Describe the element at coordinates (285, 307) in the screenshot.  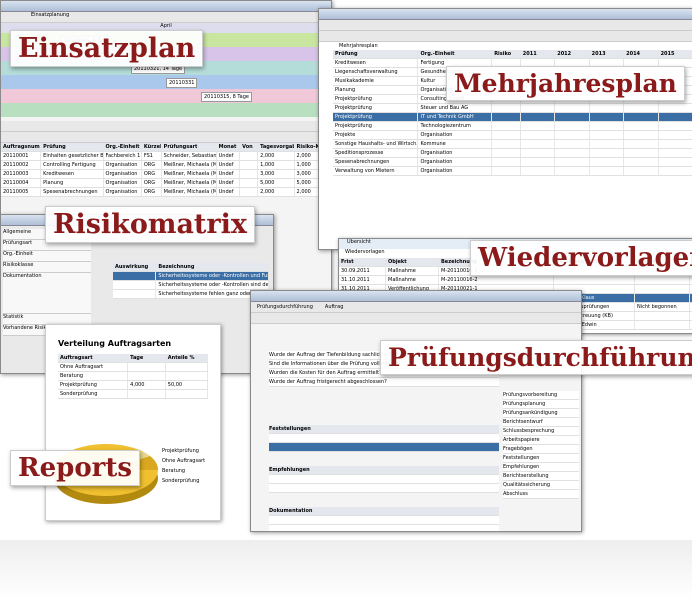
I see `tab: Prüfungsdurchführung` at that location.